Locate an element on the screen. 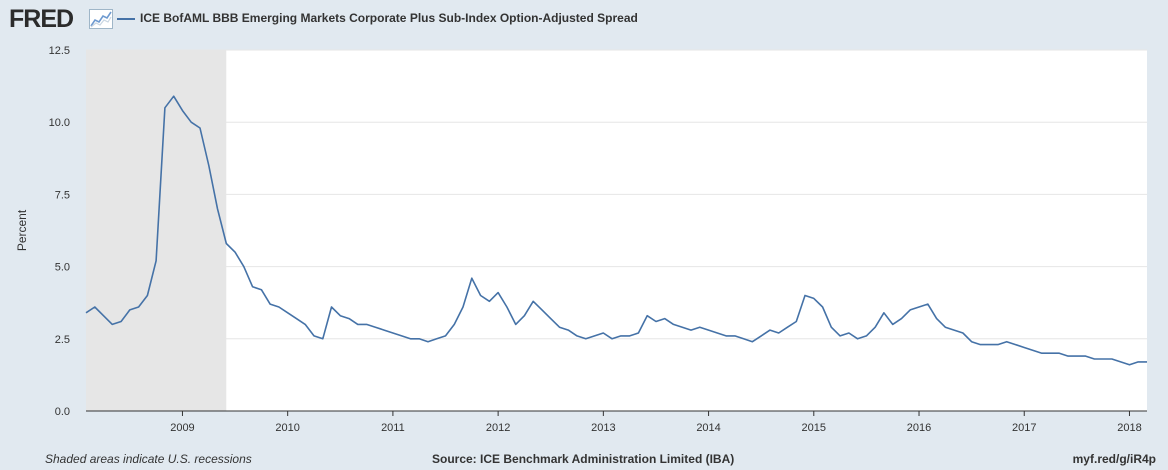 The width and height of the screenshot is (1168, 470). y-tick-label: 7.5 is located at coordinates (62, 195).